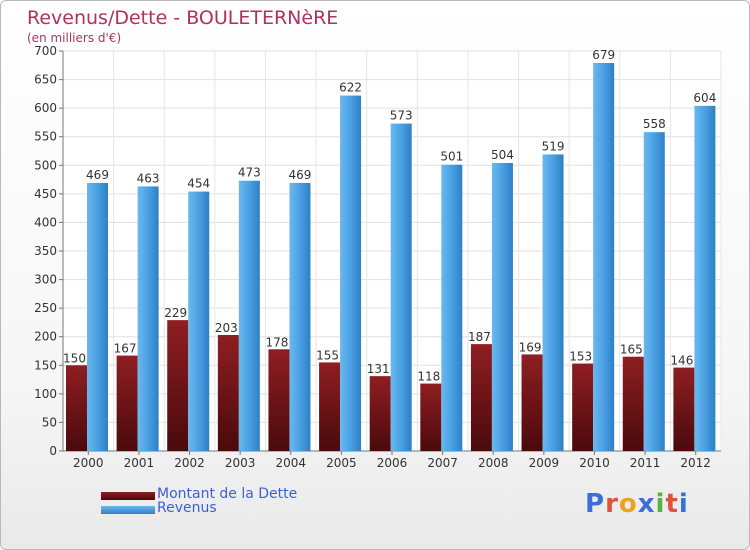 The width and height of the screenshot is (750, 550). Describe the element at coordinates (240, 463) in the screenshot. I see `x-tick-label: 2003` at that location.